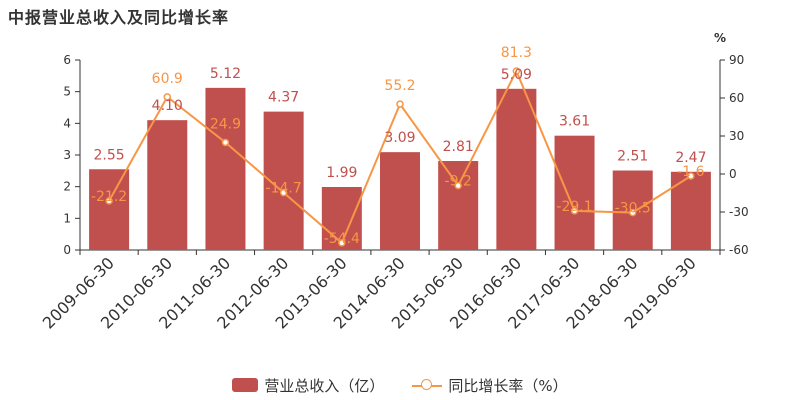  What do you see at coordinates (67, 187) in the screenshot?
I see `y-left-tick-label: 2` at bounding box center [67, 187].